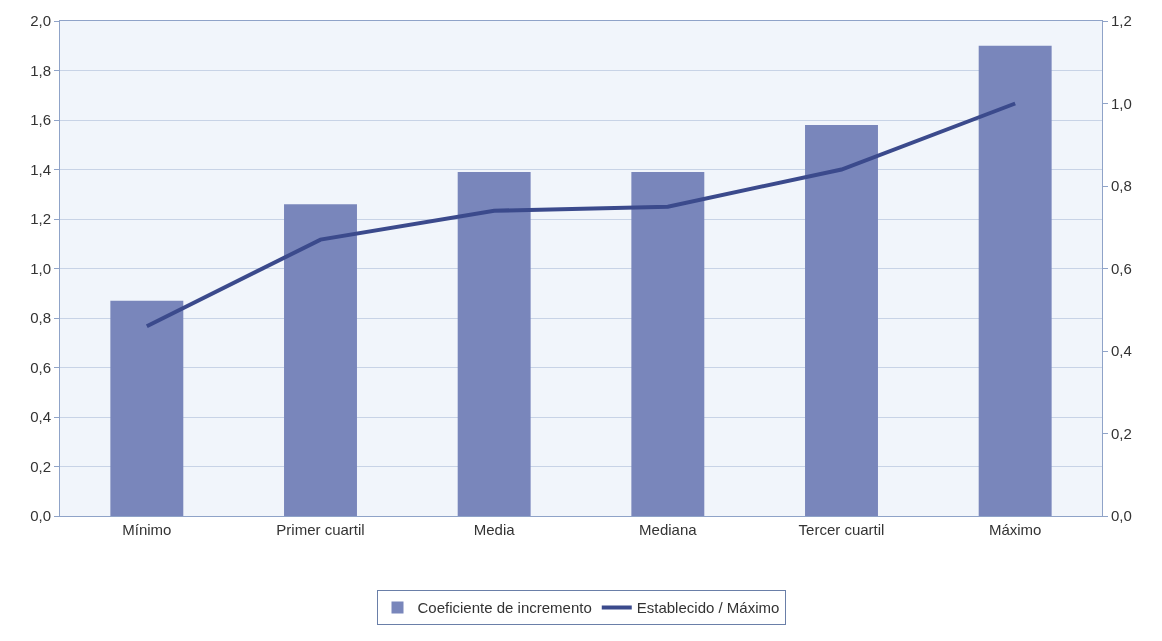  Describe the element at coordinates (708, 608) in the screenshot. I see `legend-label: Establecido / Máximo` at that location.